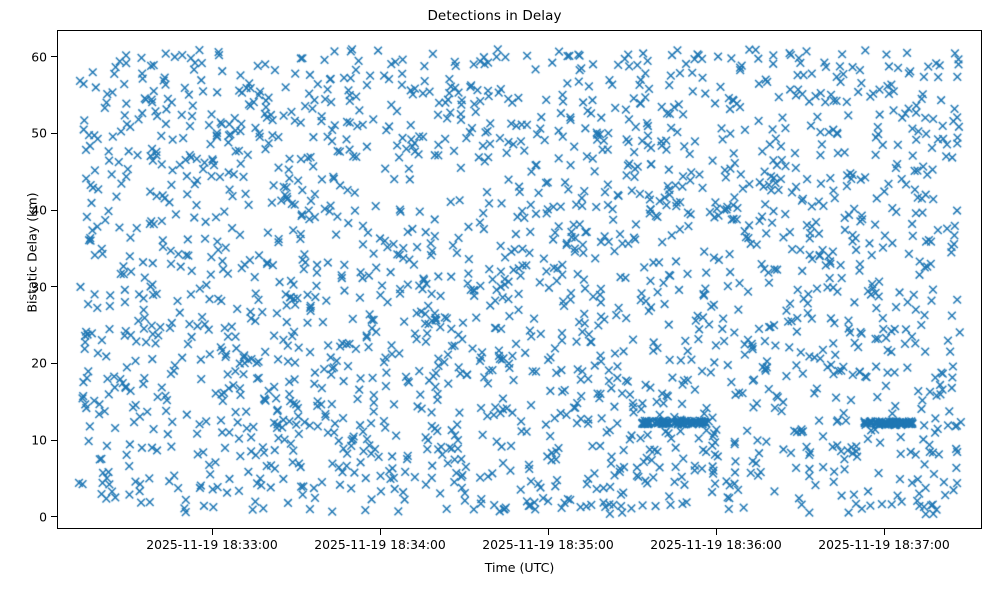 This screenshot has height=590, width=989. I want to click on page-title: Detections in Delay, so click(494, 16).